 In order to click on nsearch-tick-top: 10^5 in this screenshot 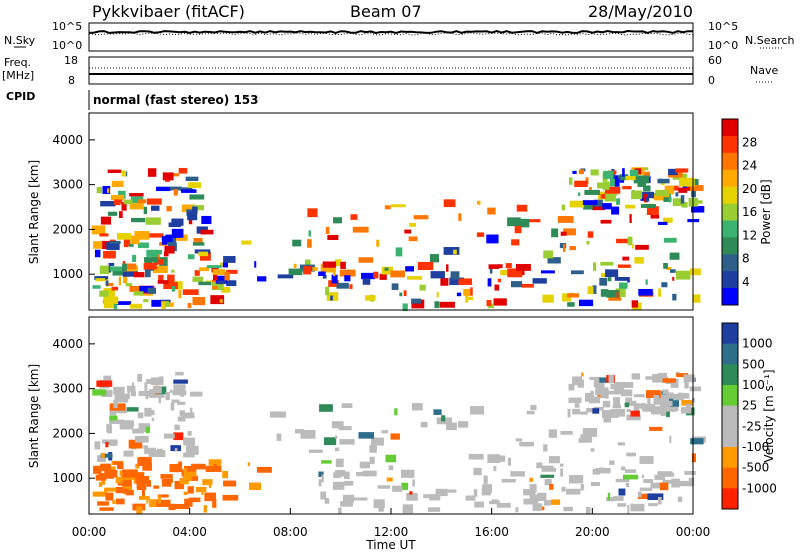, I will do `click(723, 26)`.